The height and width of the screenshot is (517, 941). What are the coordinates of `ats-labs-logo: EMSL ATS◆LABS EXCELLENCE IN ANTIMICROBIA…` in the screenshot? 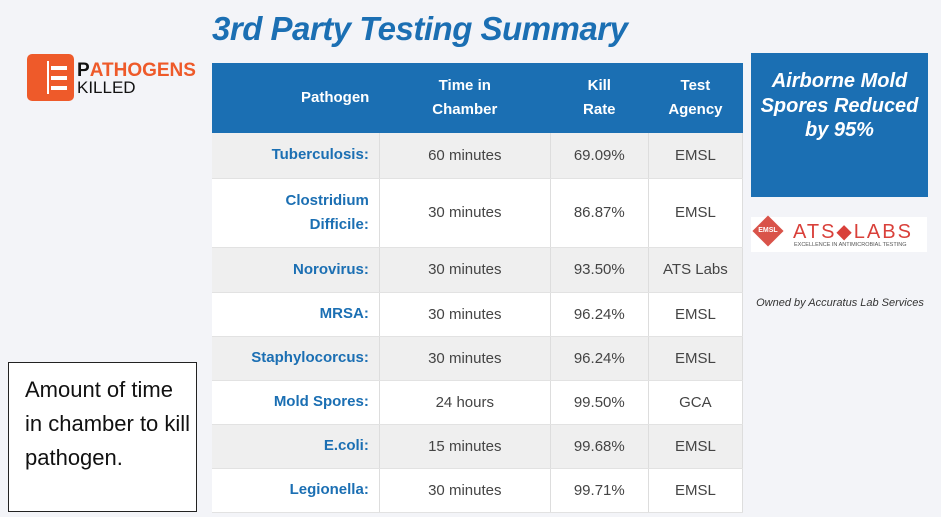 It's located at (839, 233).